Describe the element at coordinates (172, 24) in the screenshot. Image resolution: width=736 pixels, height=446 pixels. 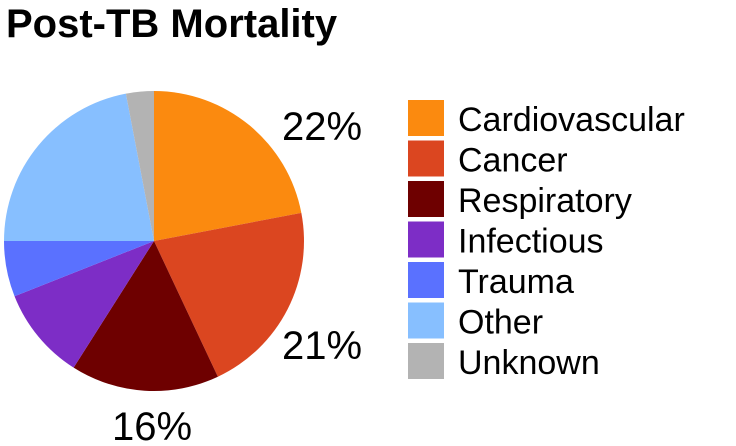
I see `chart-title: Post-TB Mortality` at that location.